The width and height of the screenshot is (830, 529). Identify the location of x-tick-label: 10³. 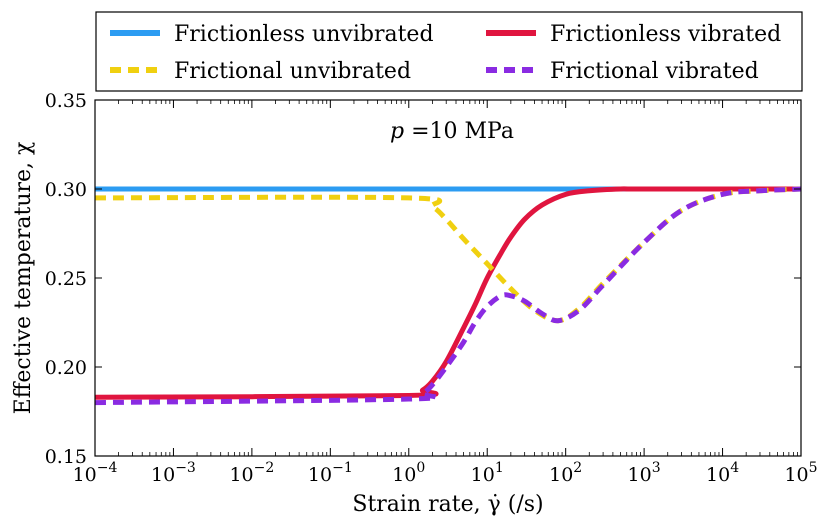
(644, 473).